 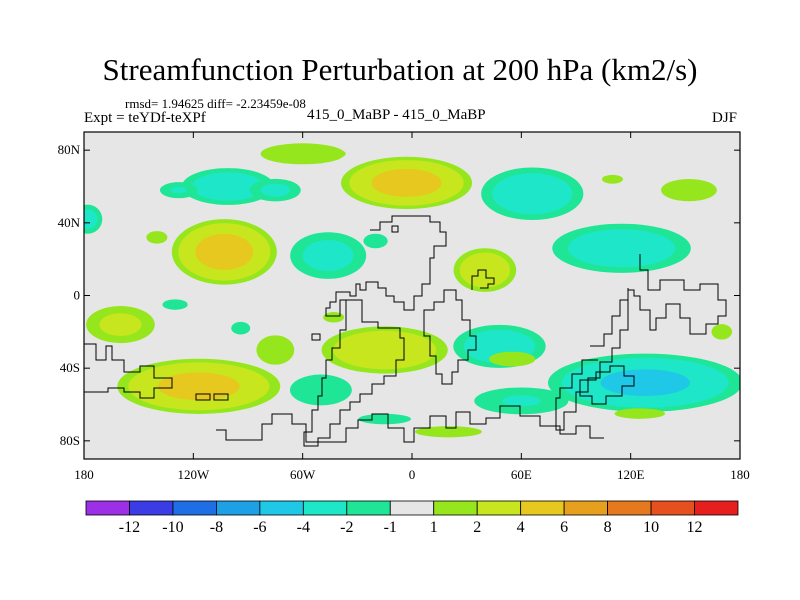 What do you see at coordinates (396, 115) in the screenshot?
I see `model-pair-label: 415_0_MaBP - 415_0_MaBP` at bounding box center [396, 115].